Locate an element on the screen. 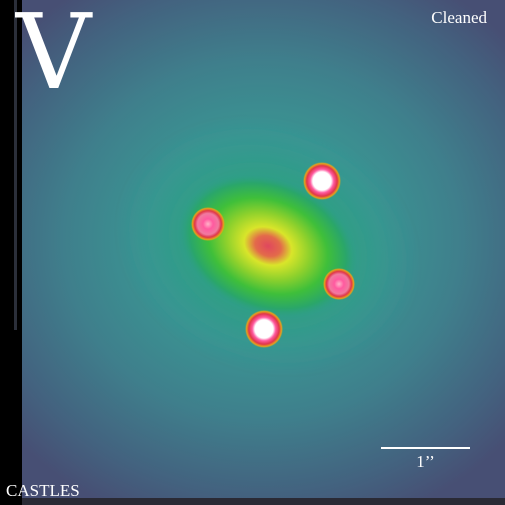 The image size is (505, 505). lensed-image-b is located at coordinates (264, 329).